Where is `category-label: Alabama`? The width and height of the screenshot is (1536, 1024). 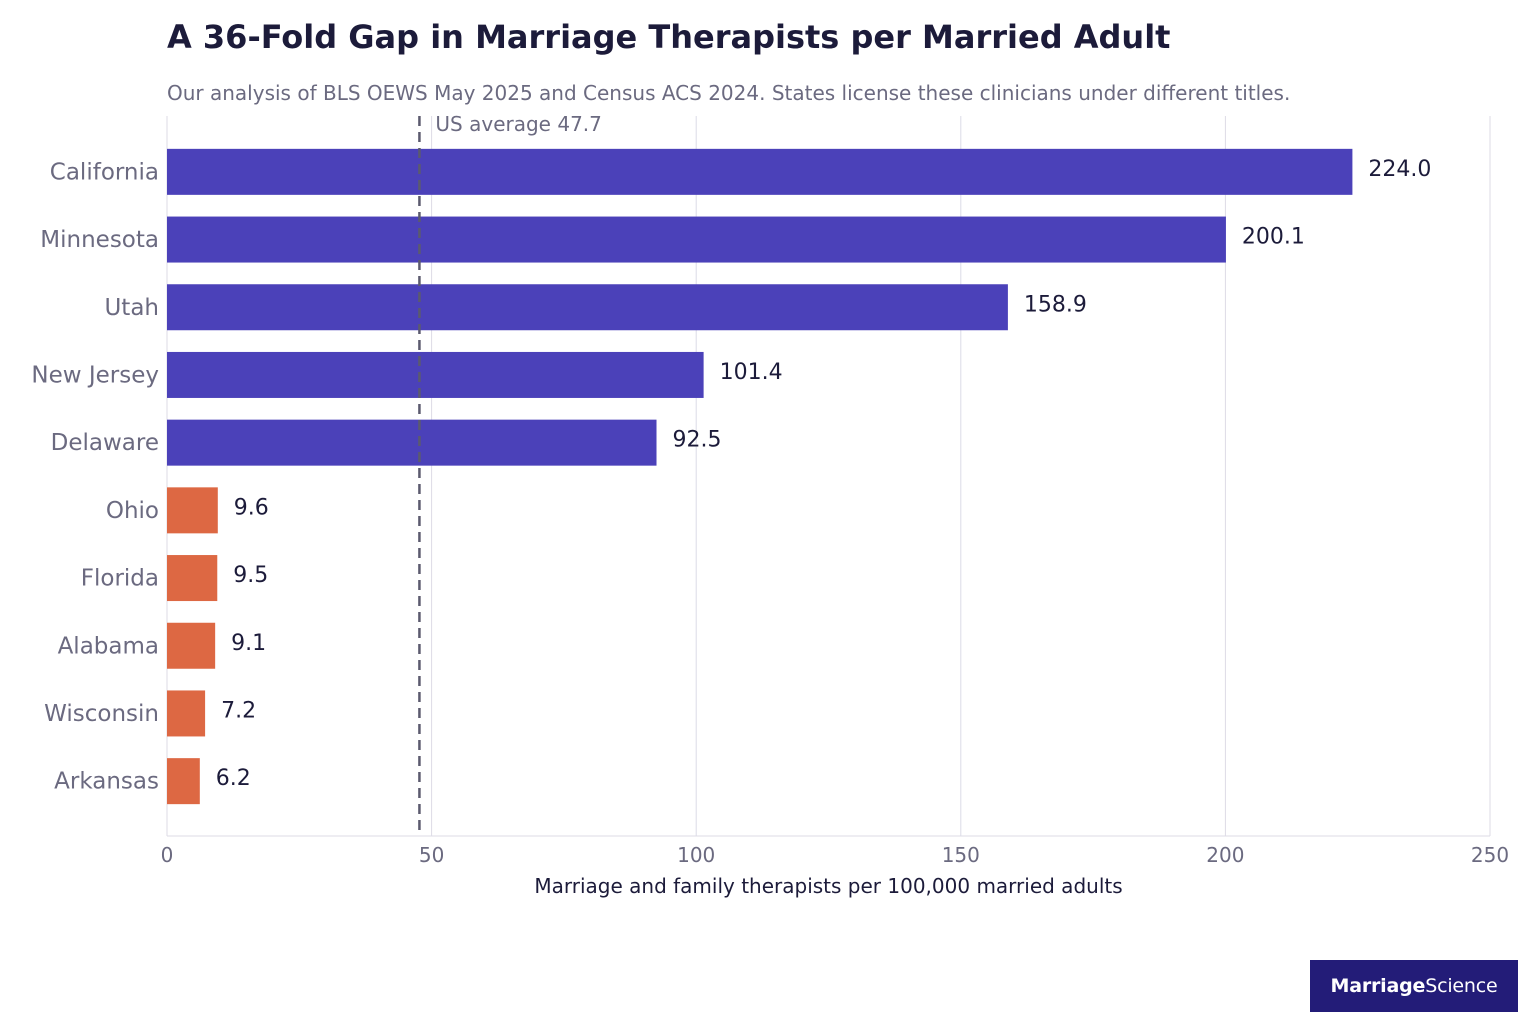
category-label: Alabama is located at coordinates (108, 646).